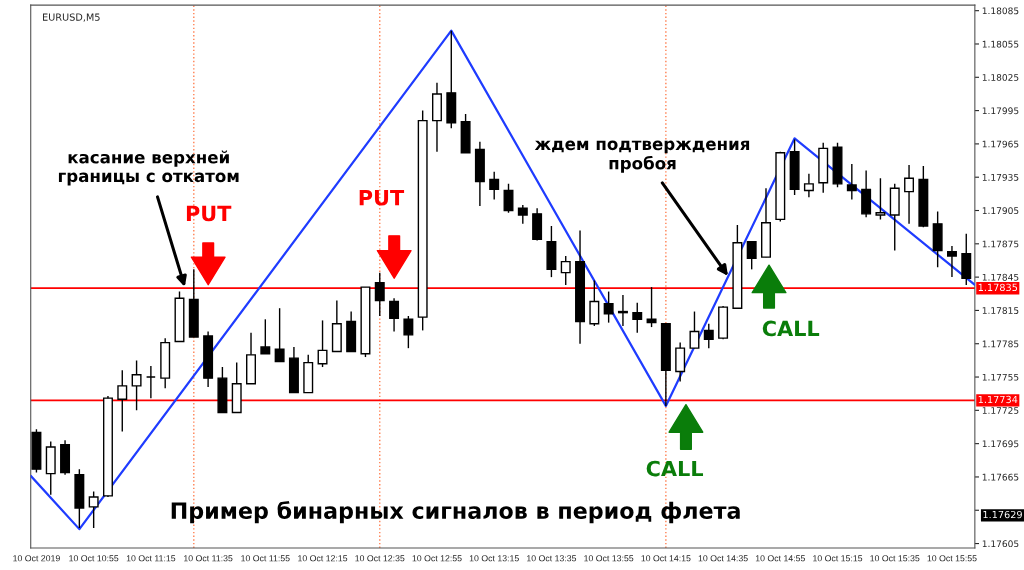 This screenshot has height=570, width=1024. I want to click on x-tick-label: 10 Oct 14:35, so click(723, 558).